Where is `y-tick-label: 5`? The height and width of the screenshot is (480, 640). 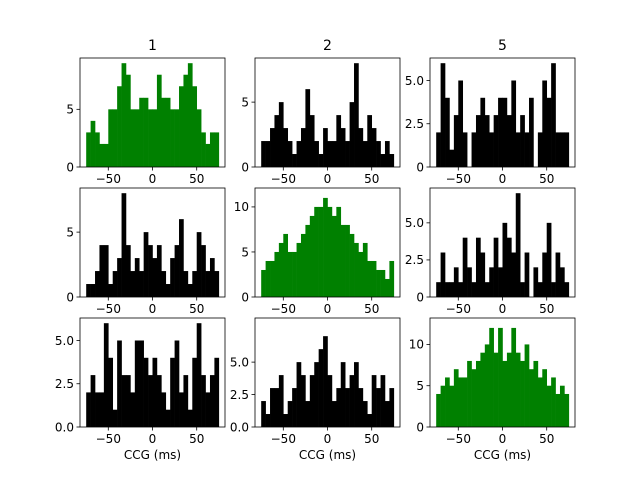 y-tick-label: 5 is located at coordinates (70, 232).